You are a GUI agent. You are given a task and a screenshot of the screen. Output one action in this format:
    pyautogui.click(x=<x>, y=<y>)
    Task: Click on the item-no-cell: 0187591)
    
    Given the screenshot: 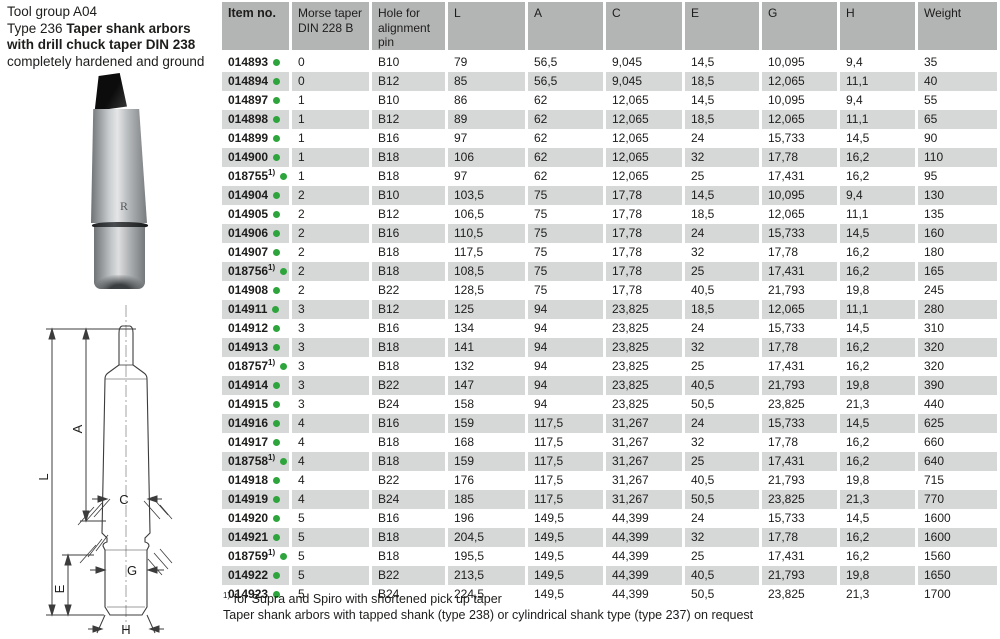 What is the action you would take?
    pyautogui.click(x=257, y=556)
    